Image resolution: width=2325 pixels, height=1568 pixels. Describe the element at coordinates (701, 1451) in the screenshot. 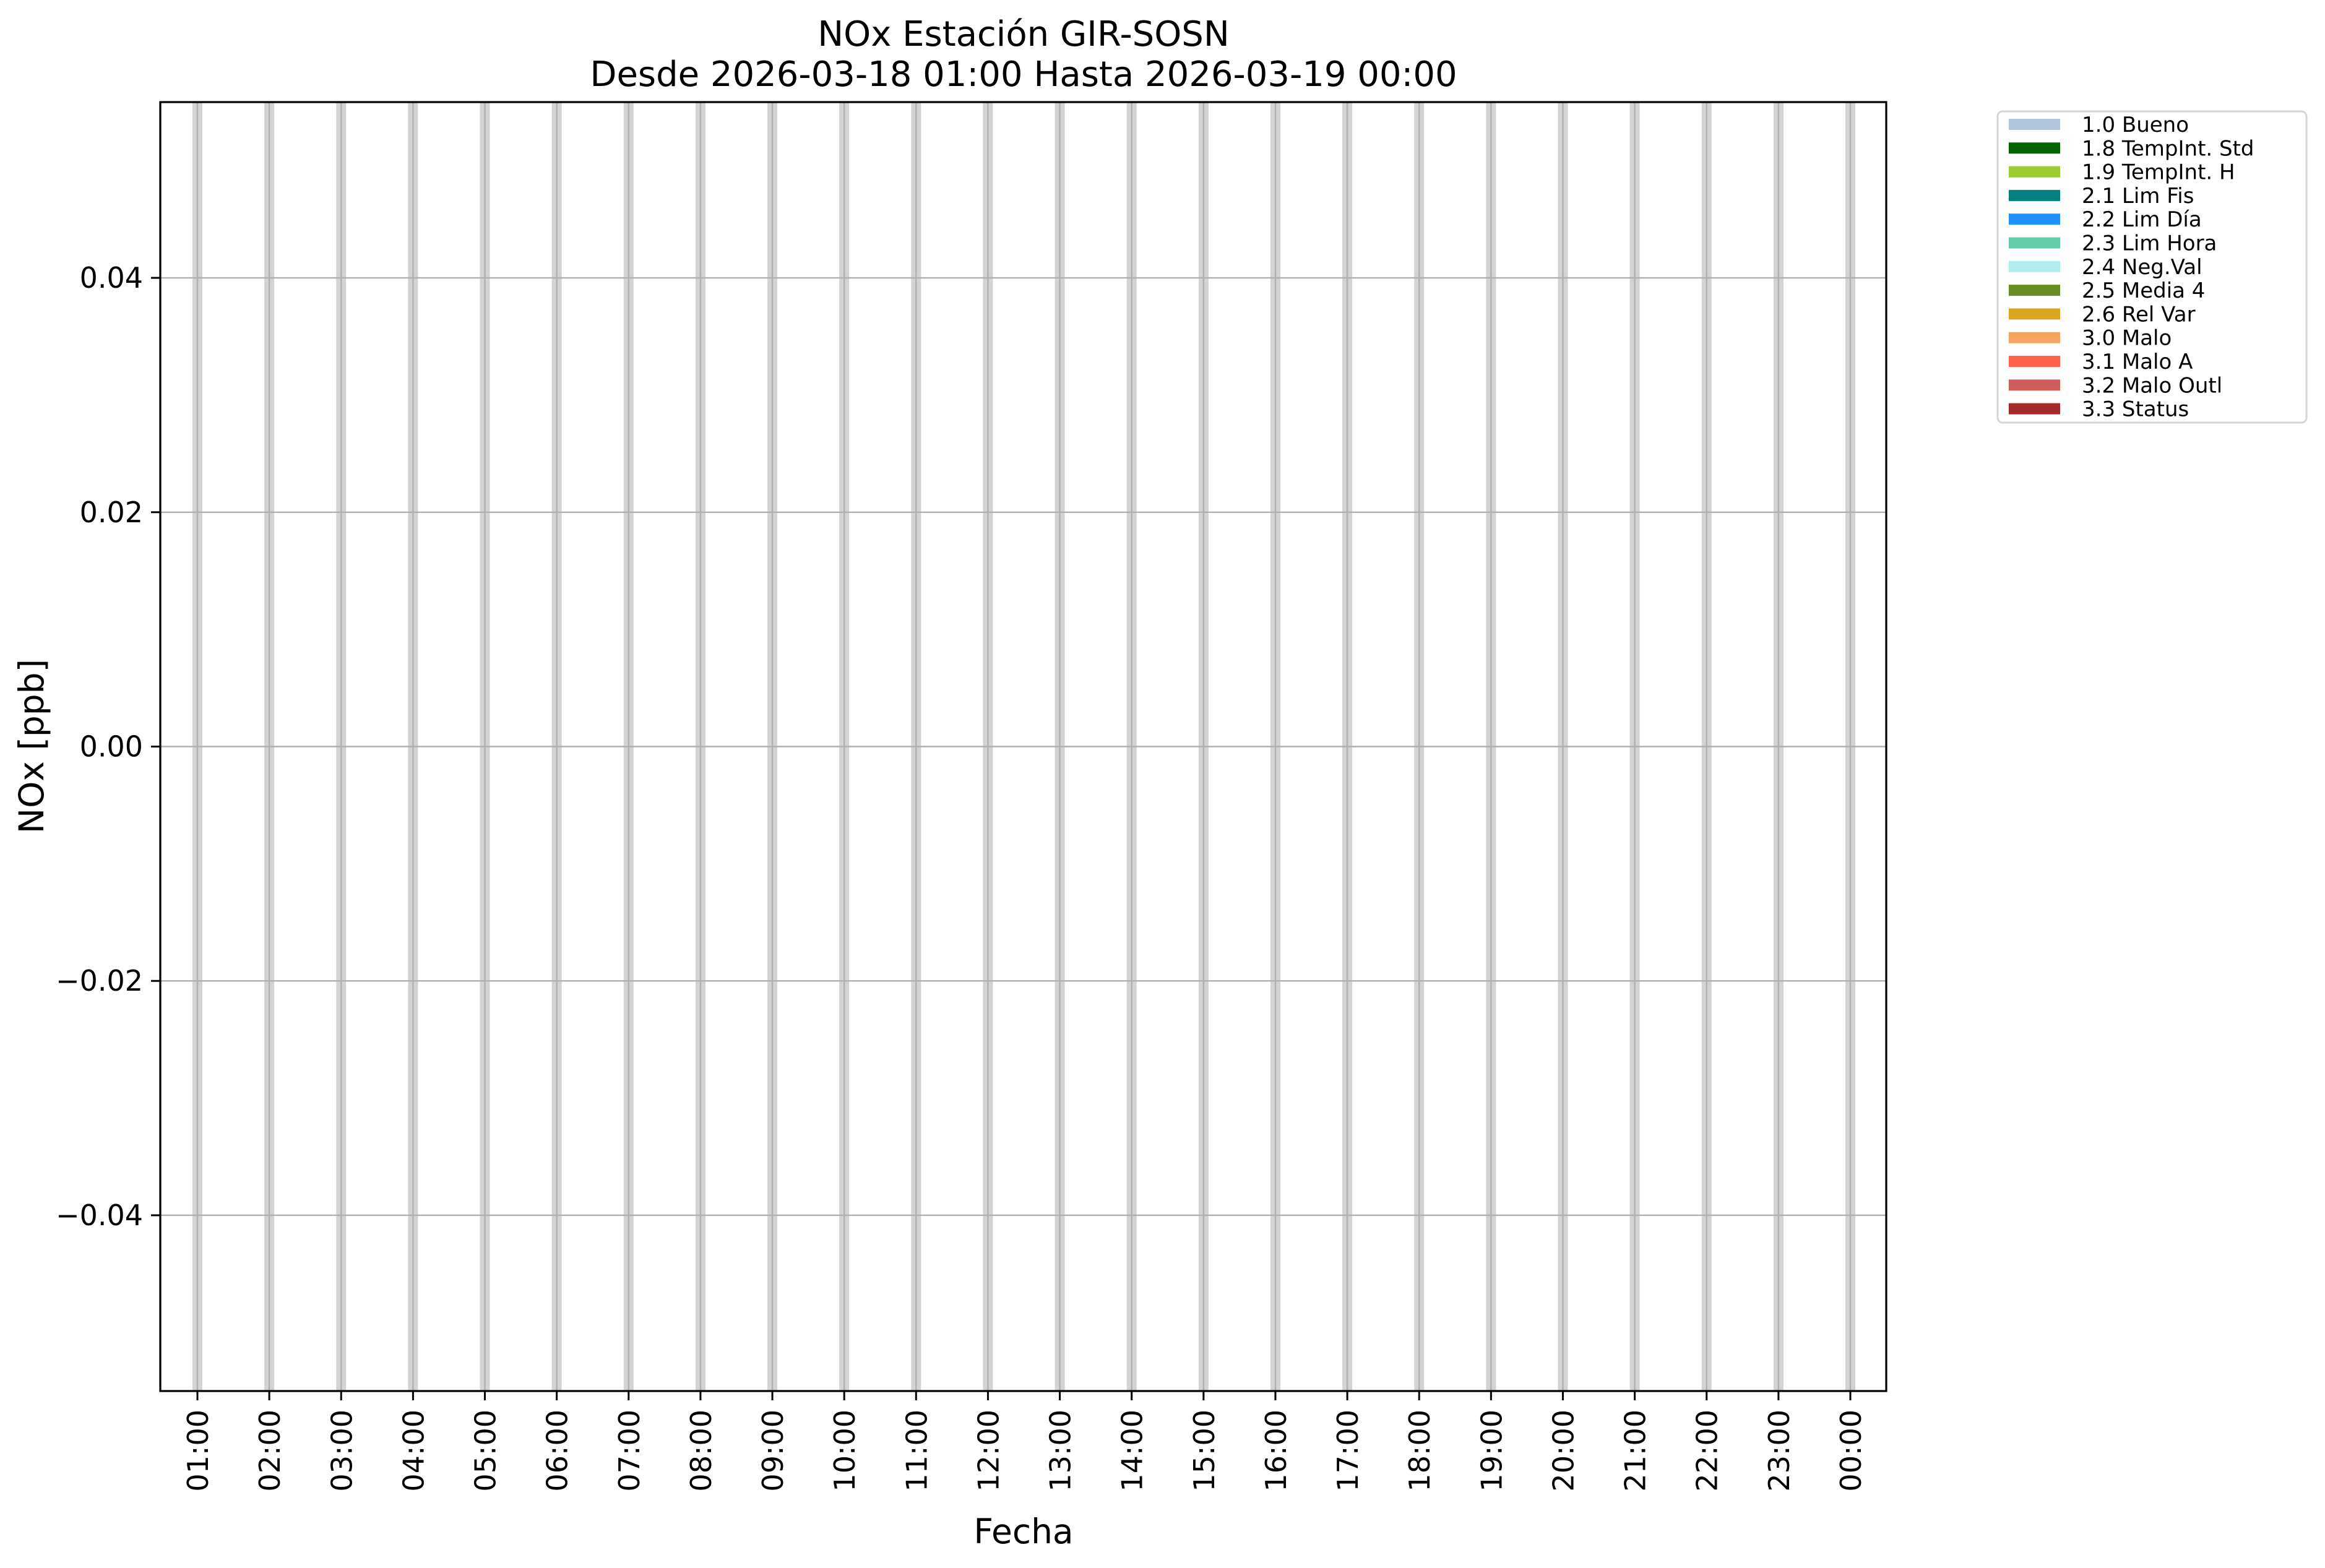

I see `x-tick-label: 08:00` at that location.